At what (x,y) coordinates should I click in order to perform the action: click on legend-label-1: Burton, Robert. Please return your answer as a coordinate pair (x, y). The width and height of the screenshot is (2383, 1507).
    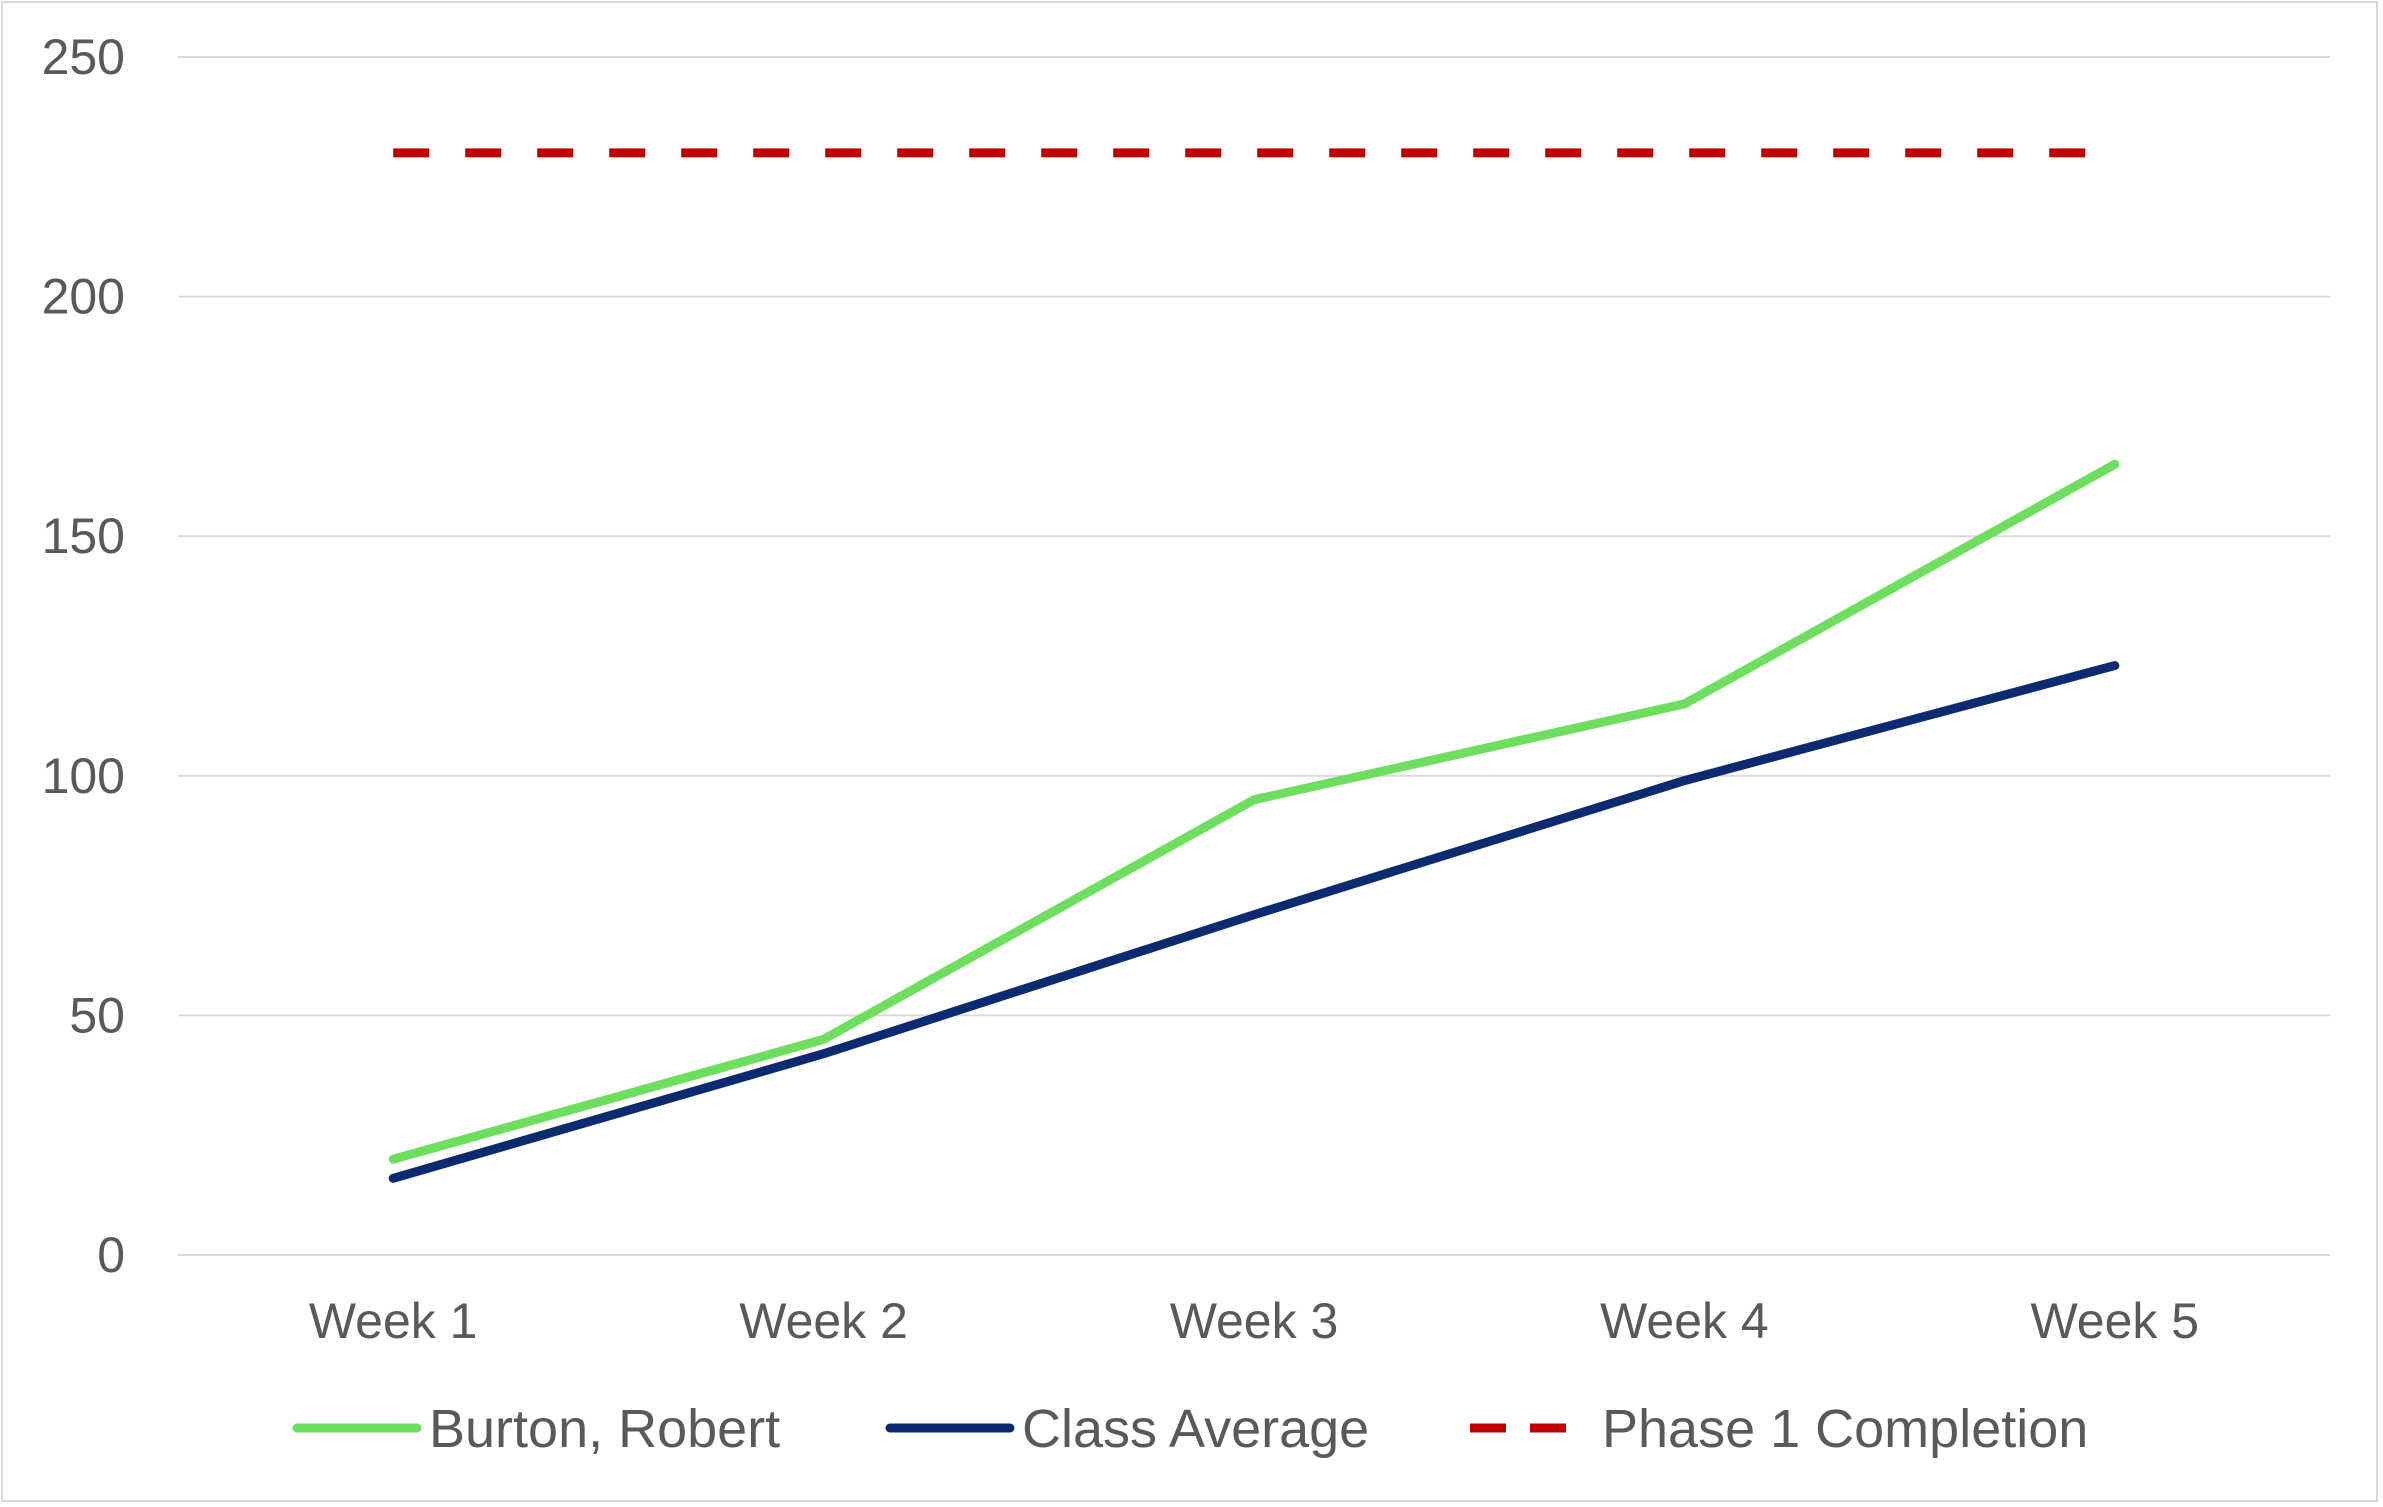
    Looking at the image, I should click on (604, 1429).